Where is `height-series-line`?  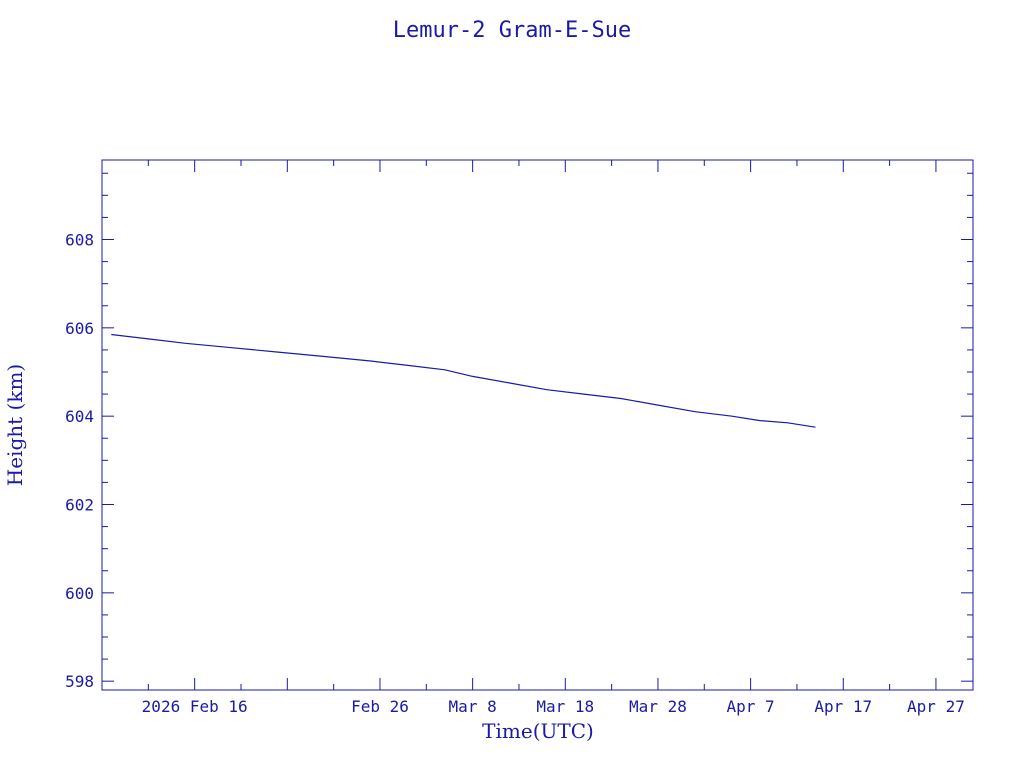 height-series-line is located at coordinates (463, 380).